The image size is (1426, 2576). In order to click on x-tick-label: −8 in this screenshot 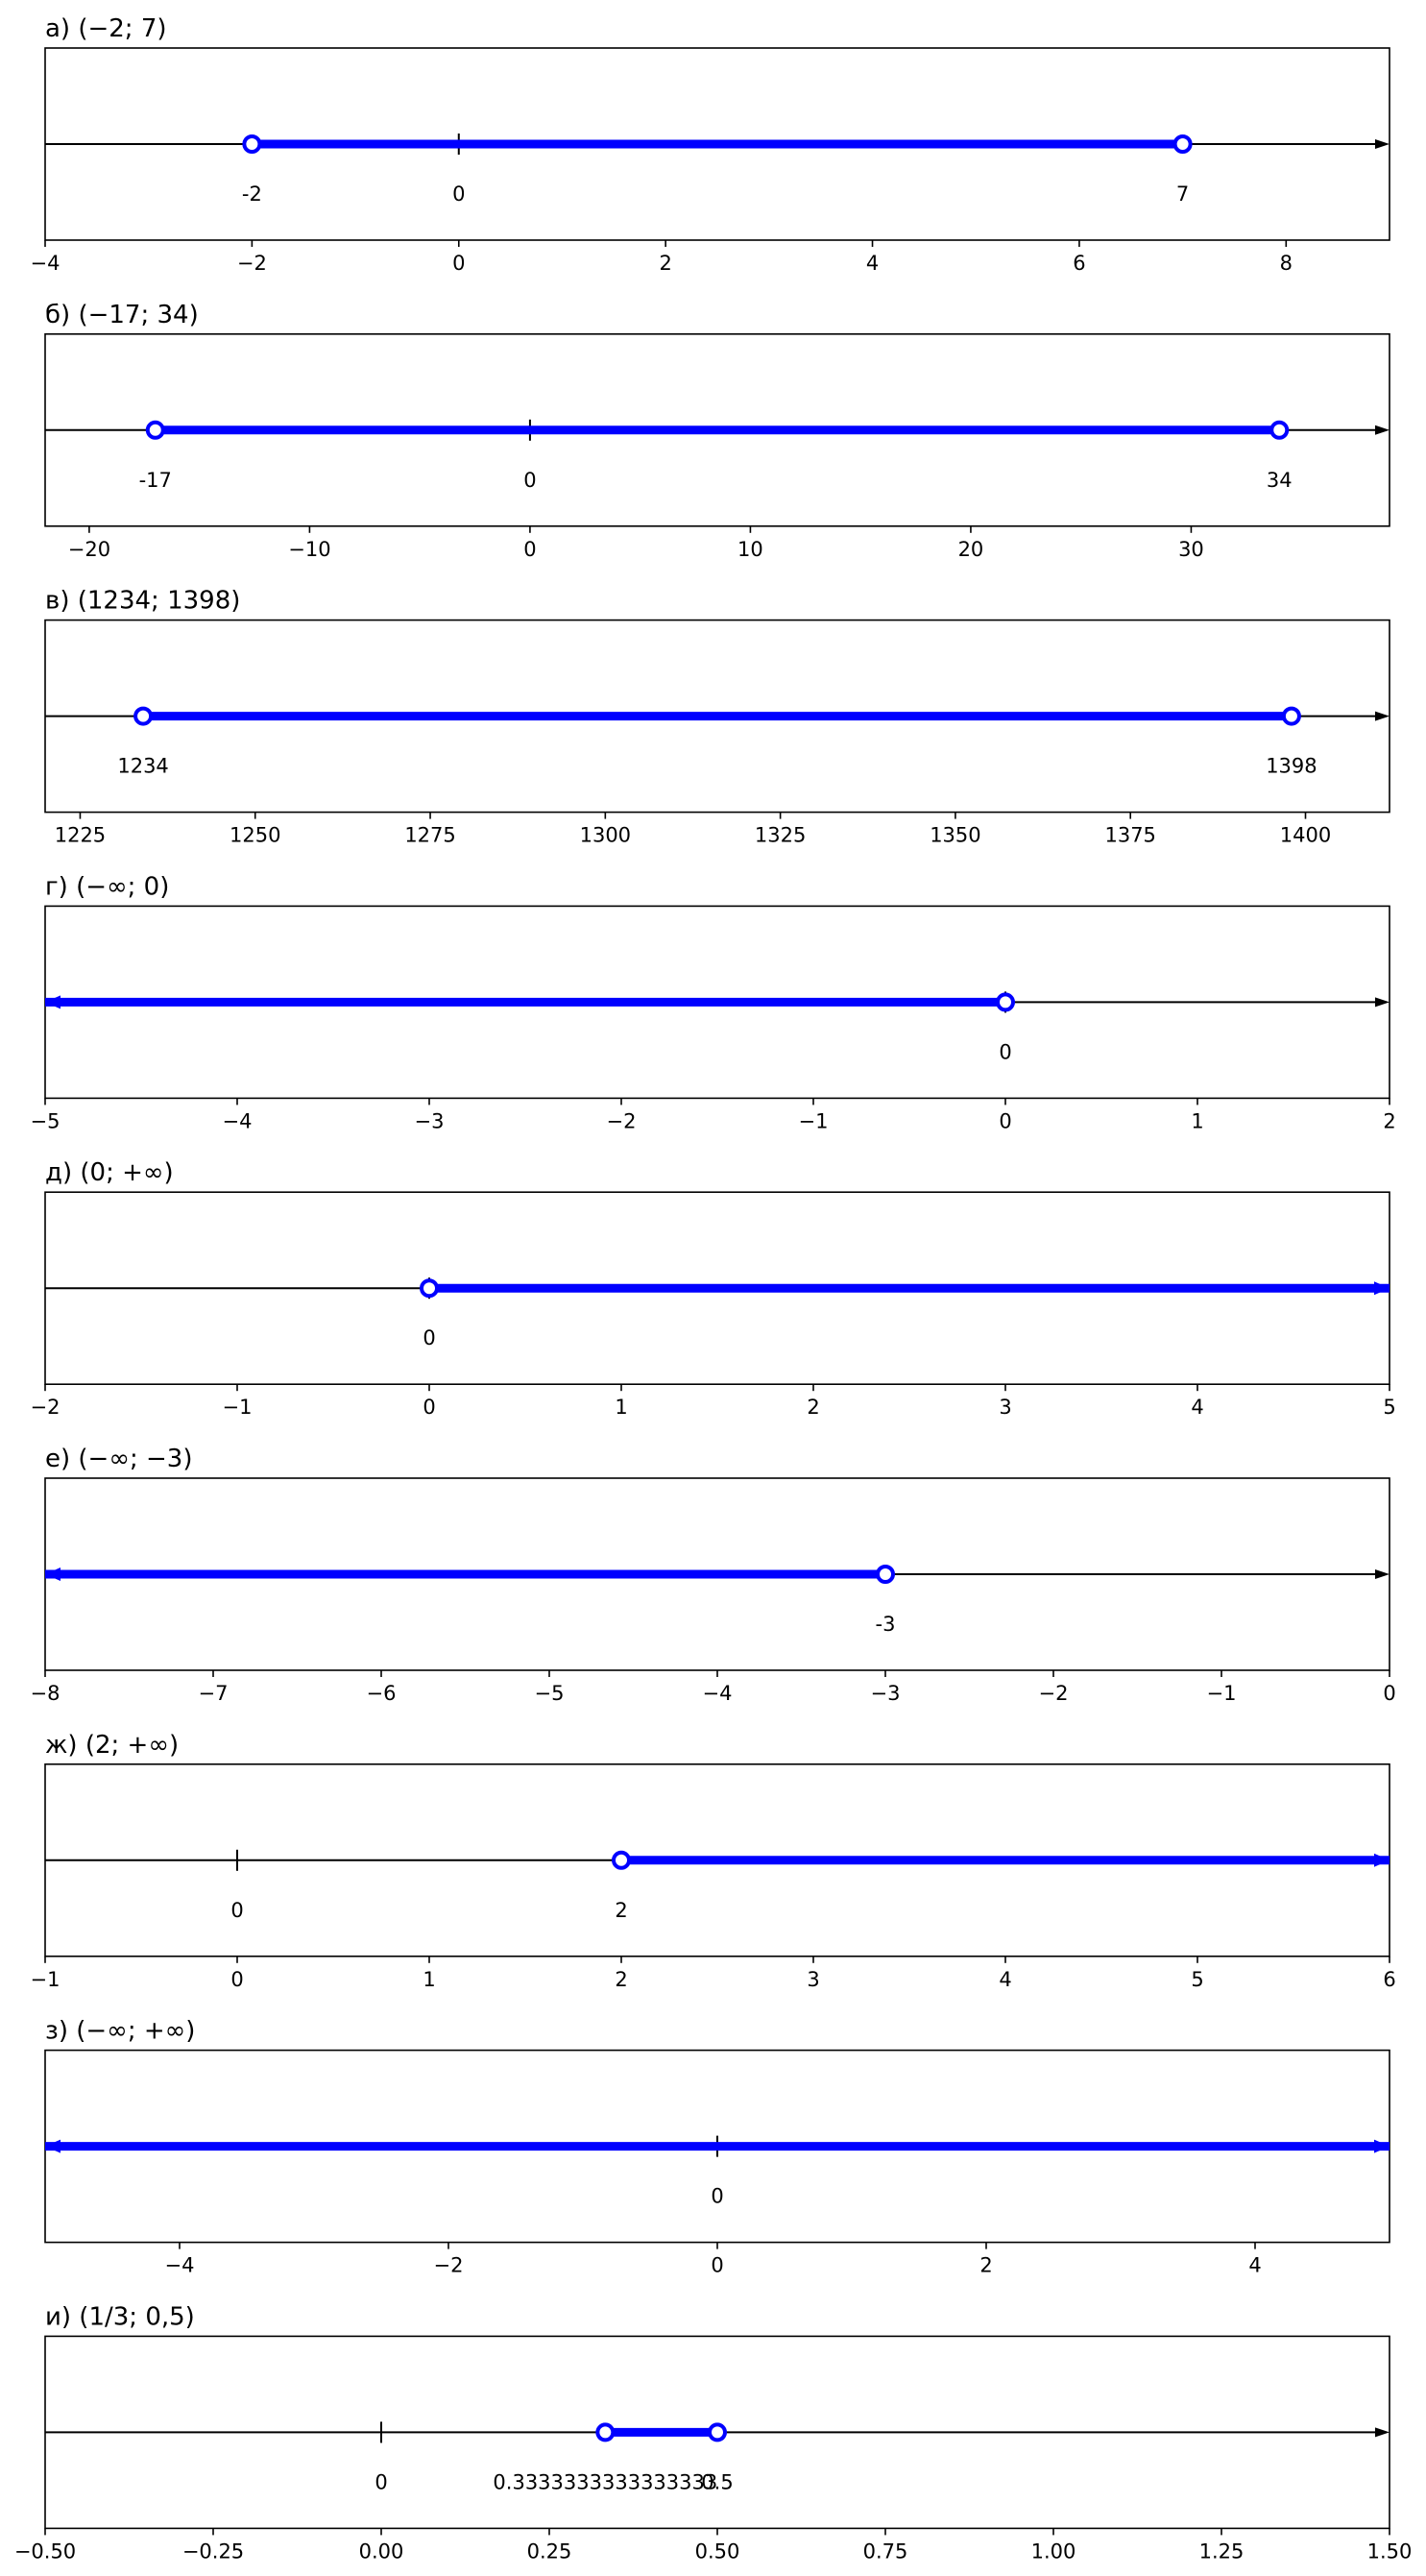, I will do `click(45, 1693)`.